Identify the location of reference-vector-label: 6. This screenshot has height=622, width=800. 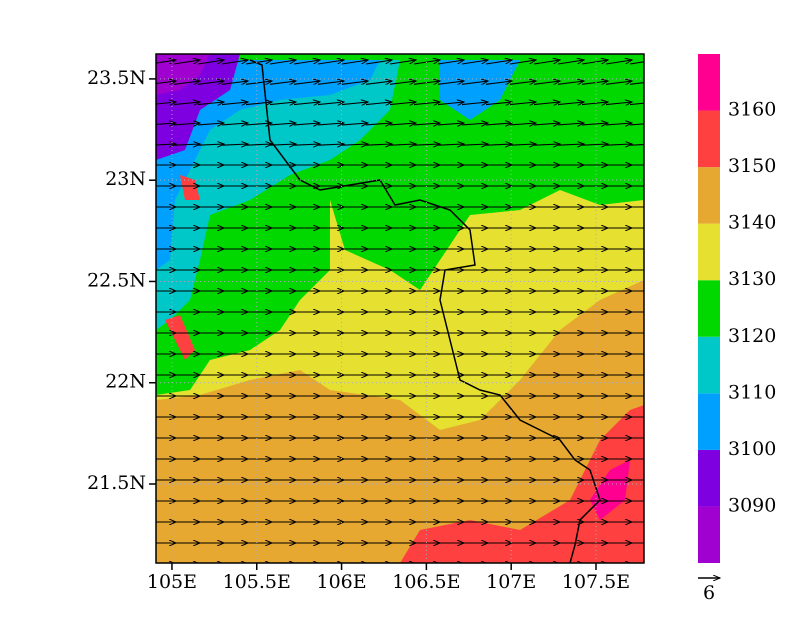
(709, 593).